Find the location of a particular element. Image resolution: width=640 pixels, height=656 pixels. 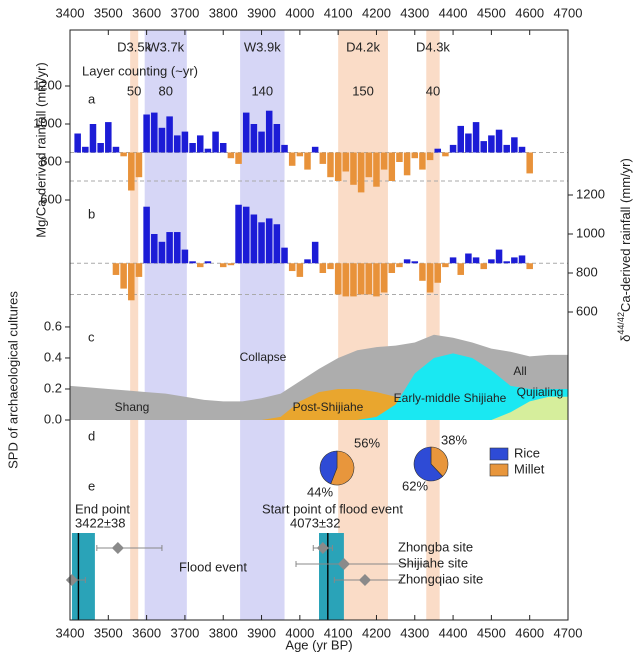

x-tick-label: 3500 is located at coordinates (108, 12).